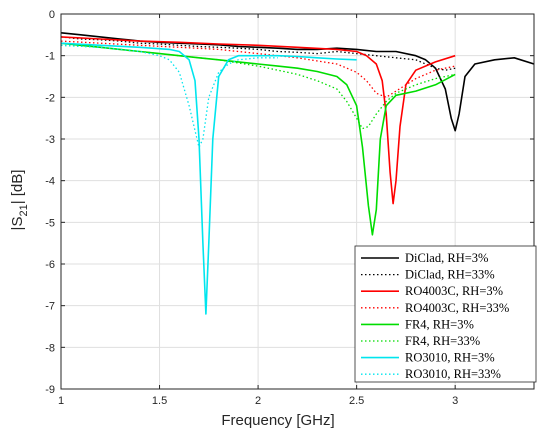 This screenshot has height=441, width=550. I want to click on legend-label: RO3010, RH=3%, so click(450, 358).